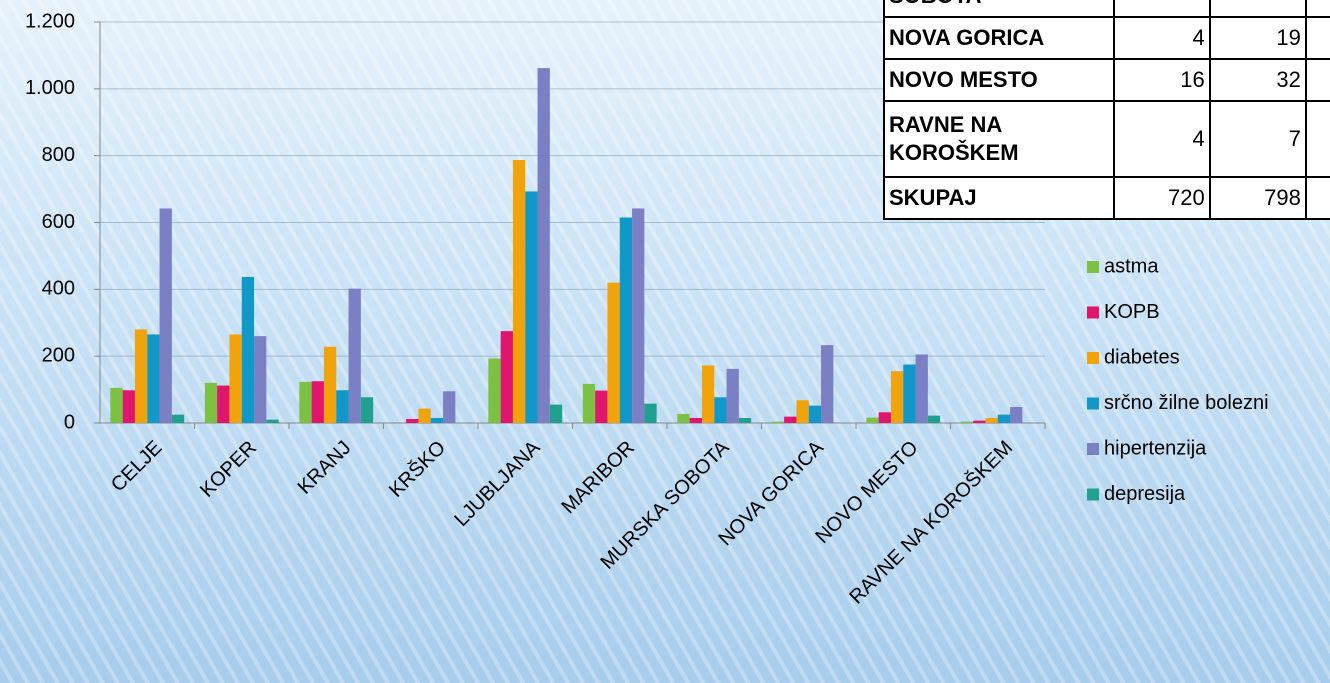  Describe the element at coordinates (58, 155) in the screenshot. I see `y-tick-label: 800` at that location.